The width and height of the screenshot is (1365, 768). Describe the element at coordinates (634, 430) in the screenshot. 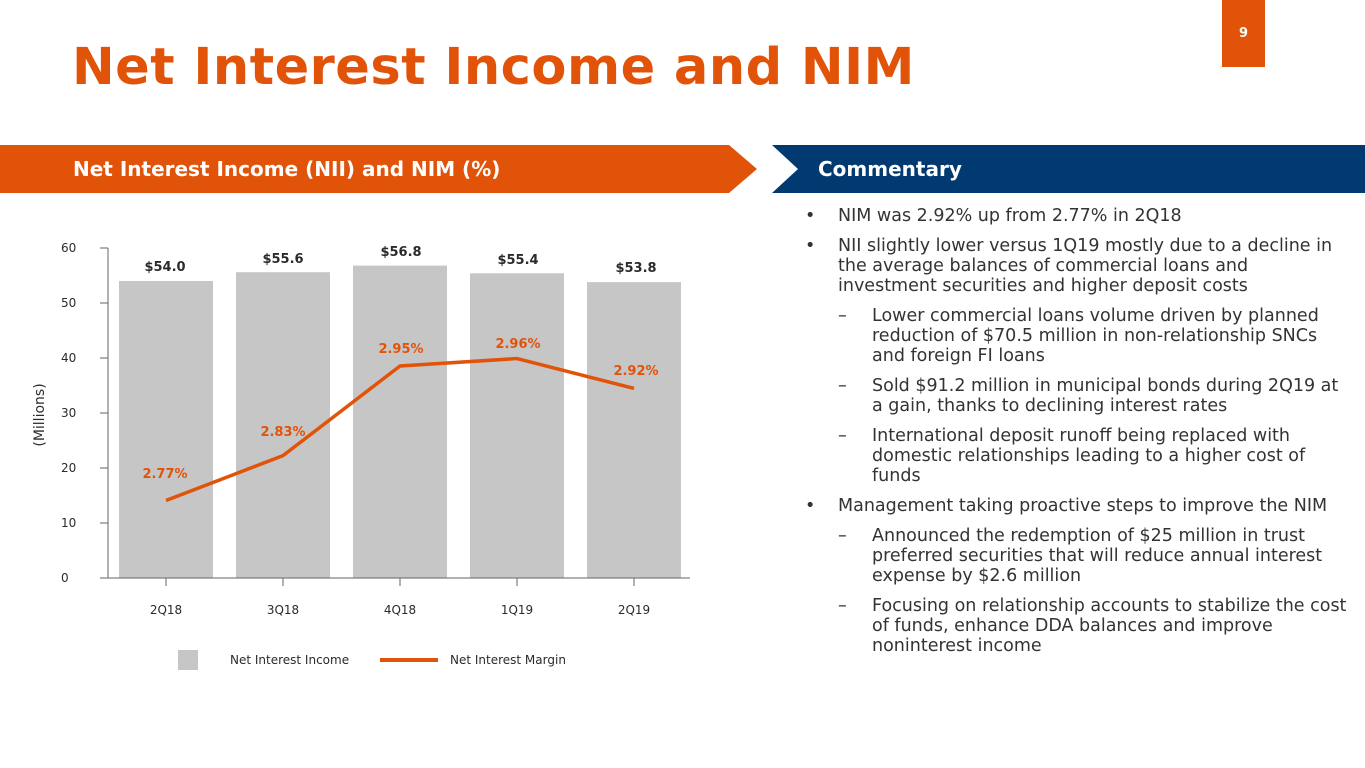

I see `bar-2Q19` at that location.